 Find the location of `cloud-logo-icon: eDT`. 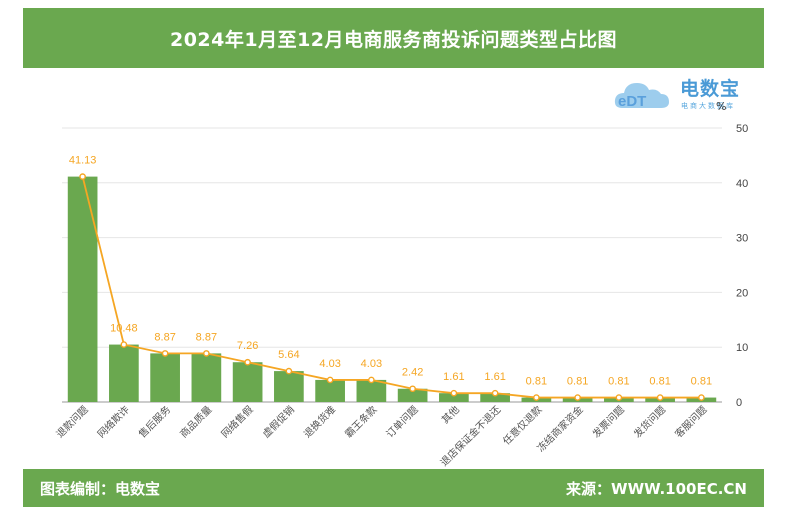

cloud-logo-icon: eDT is located at coordinates (641, 96).